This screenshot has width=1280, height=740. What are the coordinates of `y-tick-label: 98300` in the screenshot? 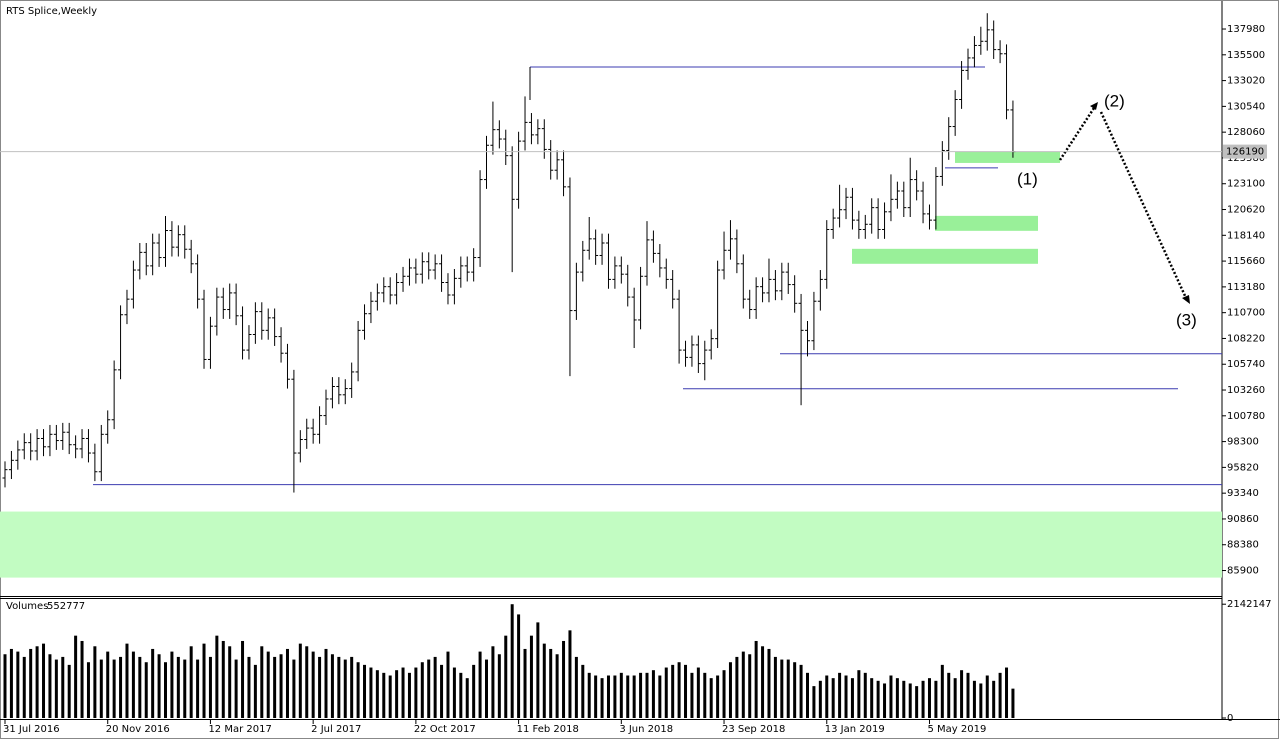 It's located at (1243, 442).